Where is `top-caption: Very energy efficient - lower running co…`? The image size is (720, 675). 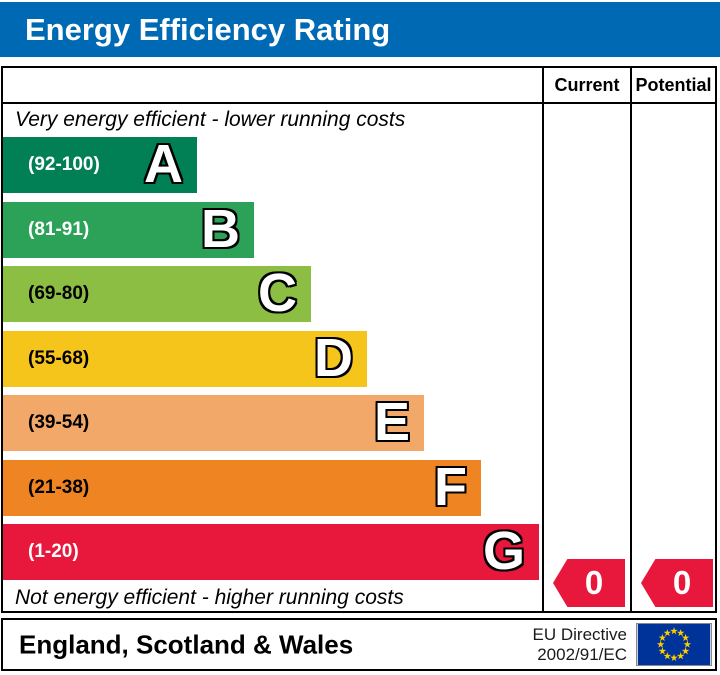 top-caption: Very energy efficient - lower running co… is located at coordinates (210, 119).